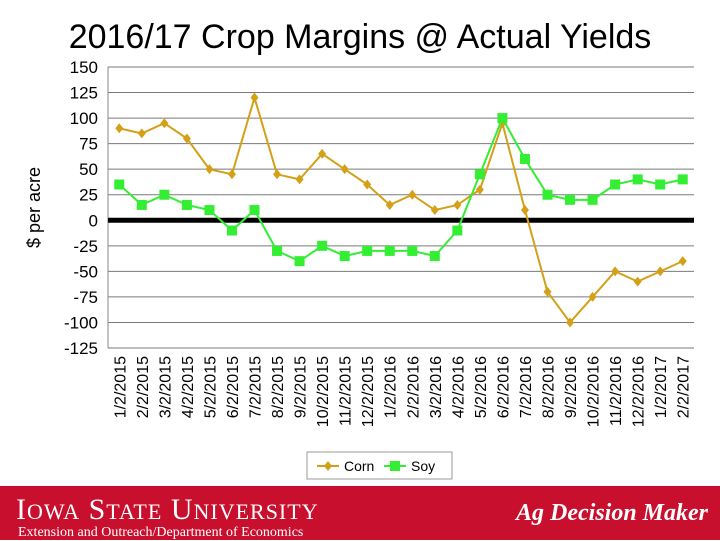 Image resolution: width=720 pixels, height=541 pixels. What do you see at coordinates (84, 118) in the screenshot?
I see `y-tick-label: 100` at bounding box center [84, 118].